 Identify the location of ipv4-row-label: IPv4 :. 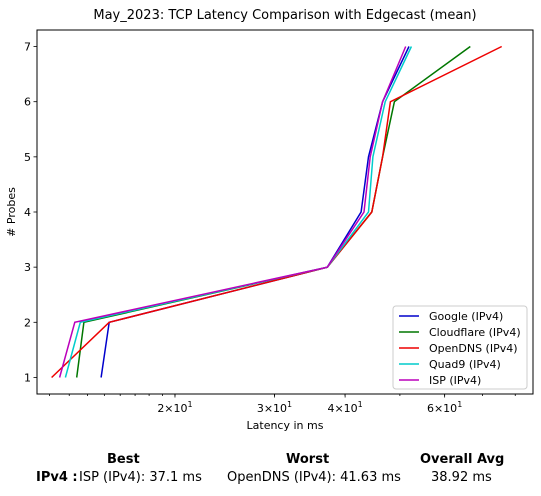
(57, 477).